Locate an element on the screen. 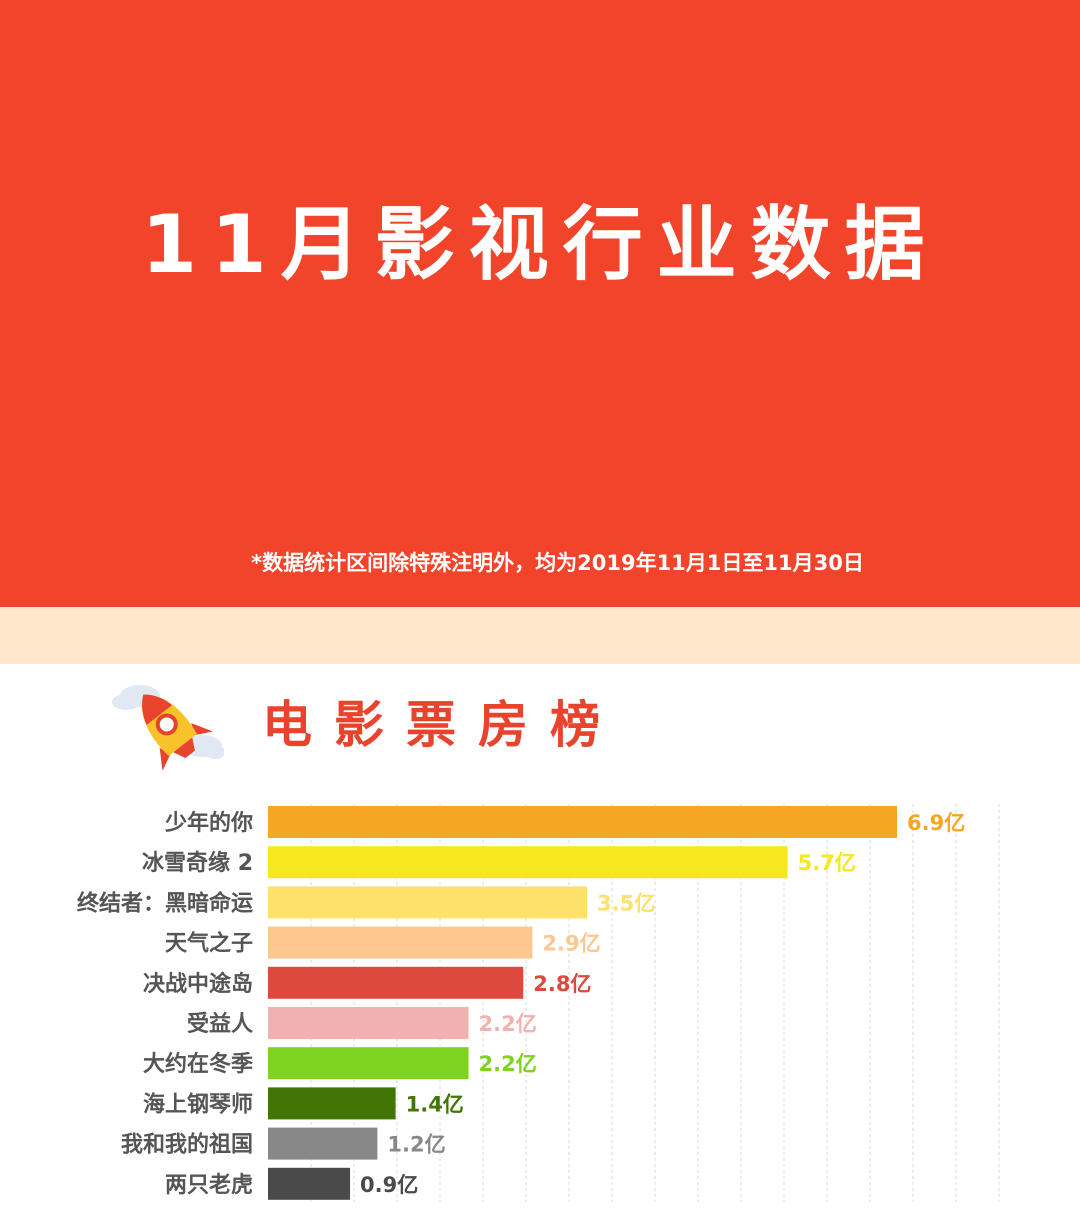 The image size is (1080, 1211). value-label: 3.5亿 is located at coordinates (626, 903).